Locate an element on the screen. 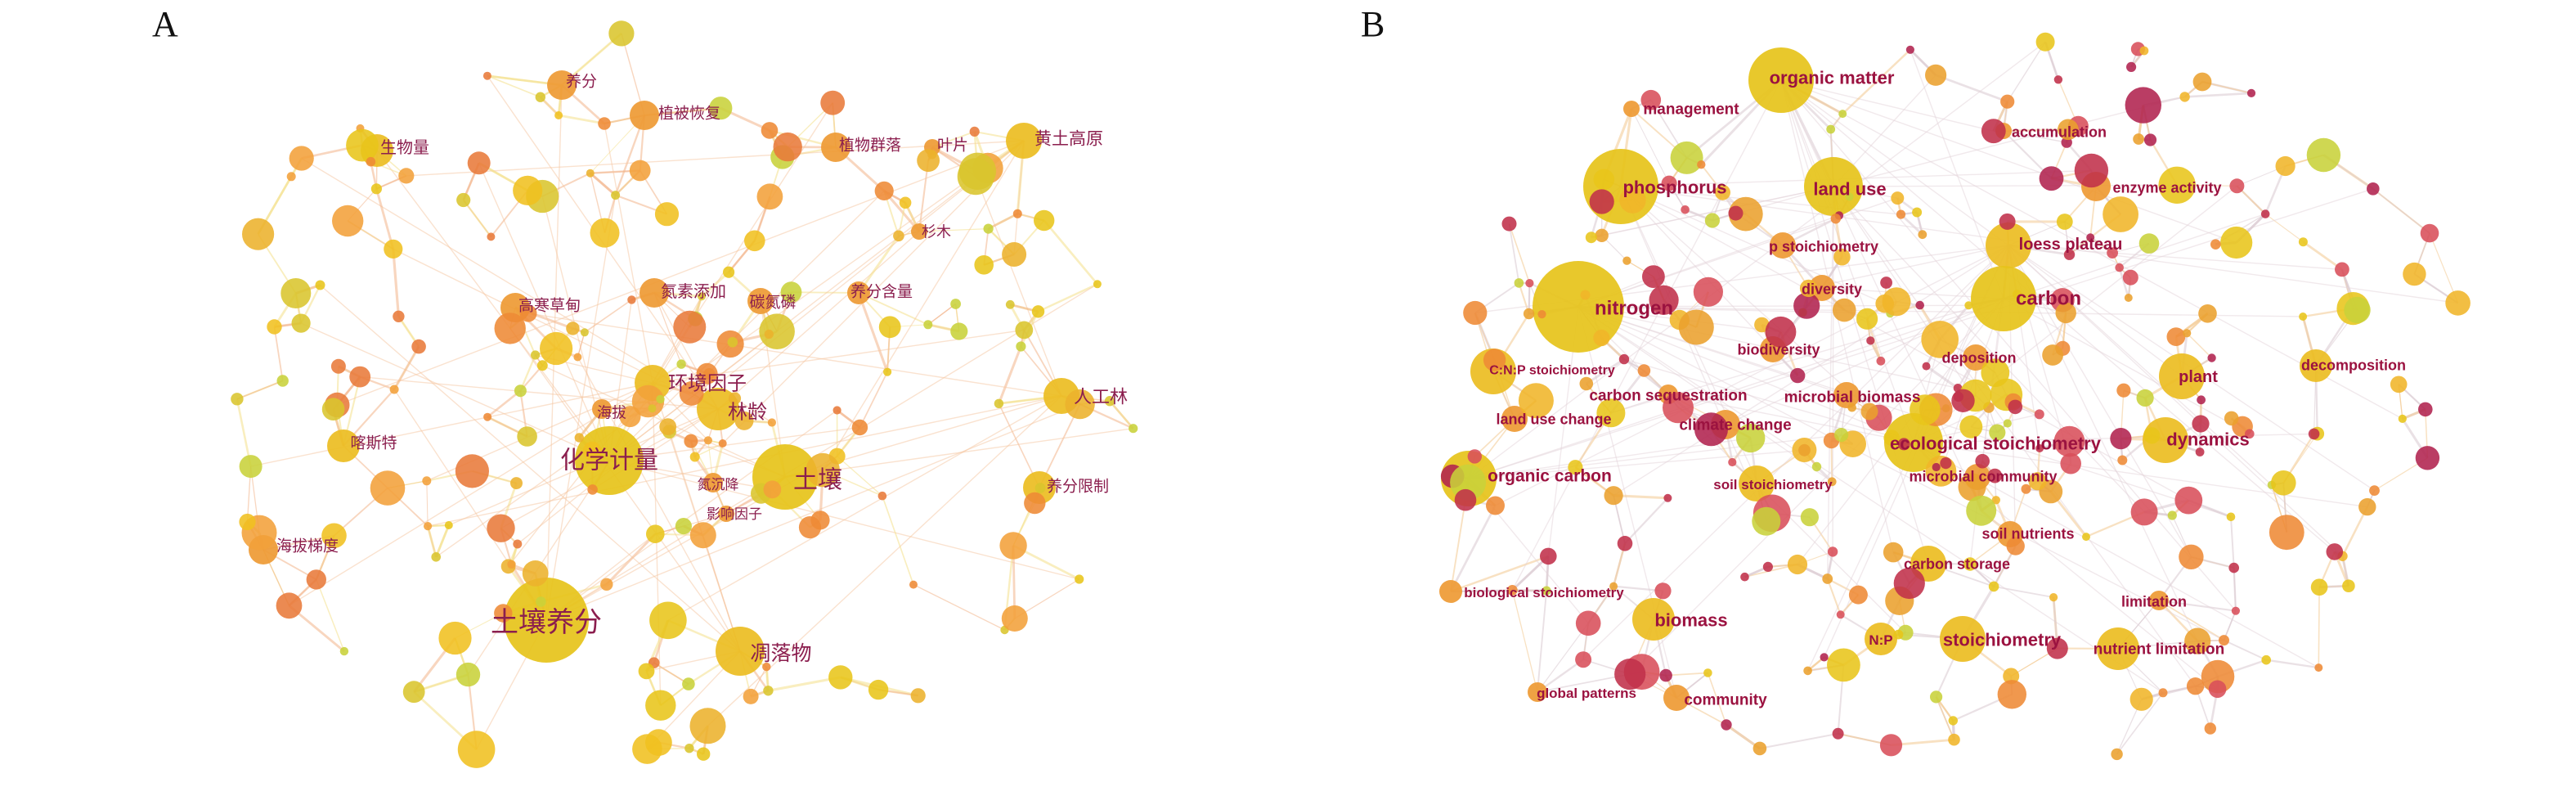  keyword-label: 土壤养分 is located at coordinates (546, 622).